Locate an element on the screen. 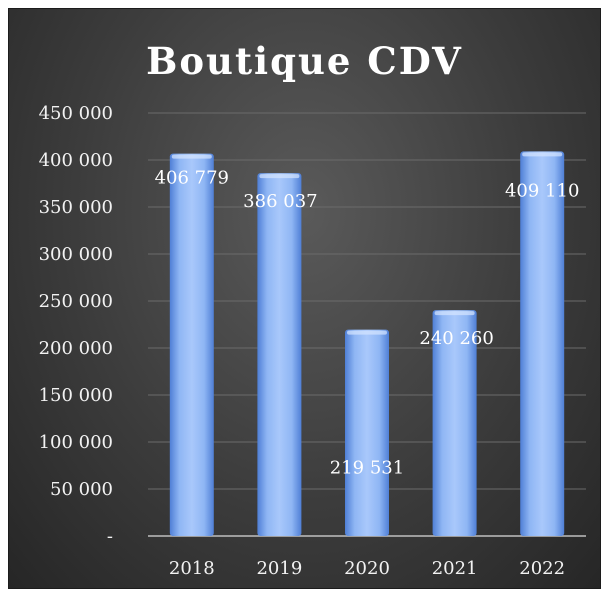 The width and height of the screenshot is (603, 590). y-tick-label: 400 000 is located at coordinates (76, 160).